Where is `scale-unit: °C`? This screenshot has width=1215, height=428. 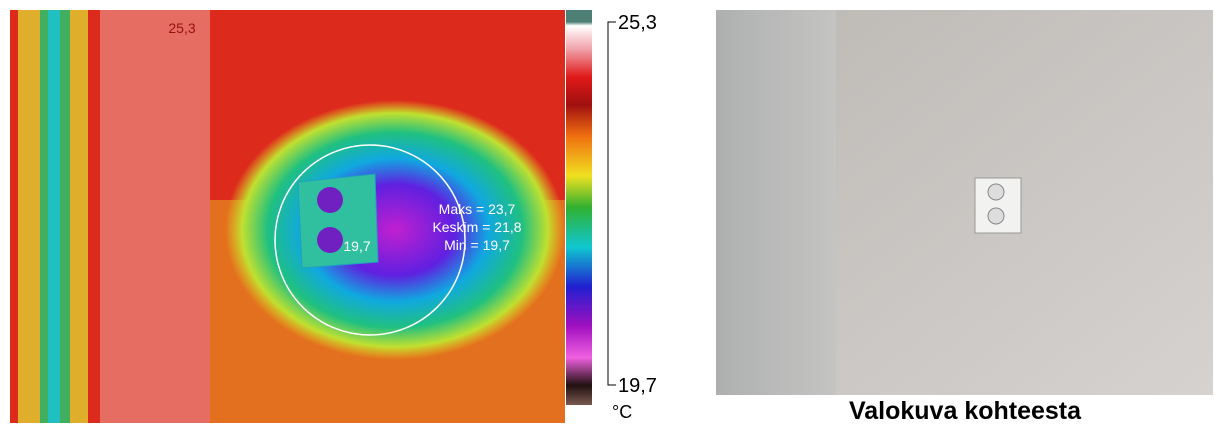 scale-unit: °C is located at coordinates (622, 412).